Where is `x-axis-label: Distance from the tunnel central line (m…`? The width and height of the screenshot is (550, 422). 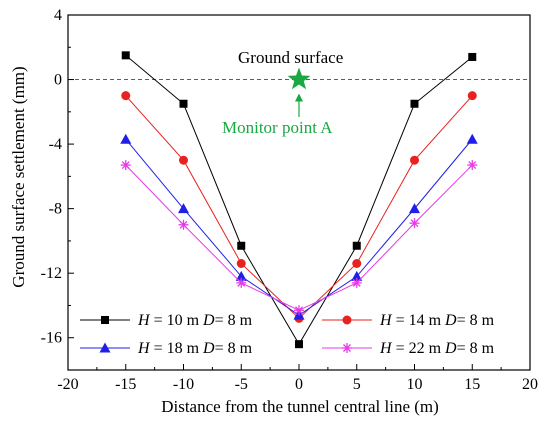 x-axis-label: Distance from the tunnel central line (m… is located at coordinates (300, 406).